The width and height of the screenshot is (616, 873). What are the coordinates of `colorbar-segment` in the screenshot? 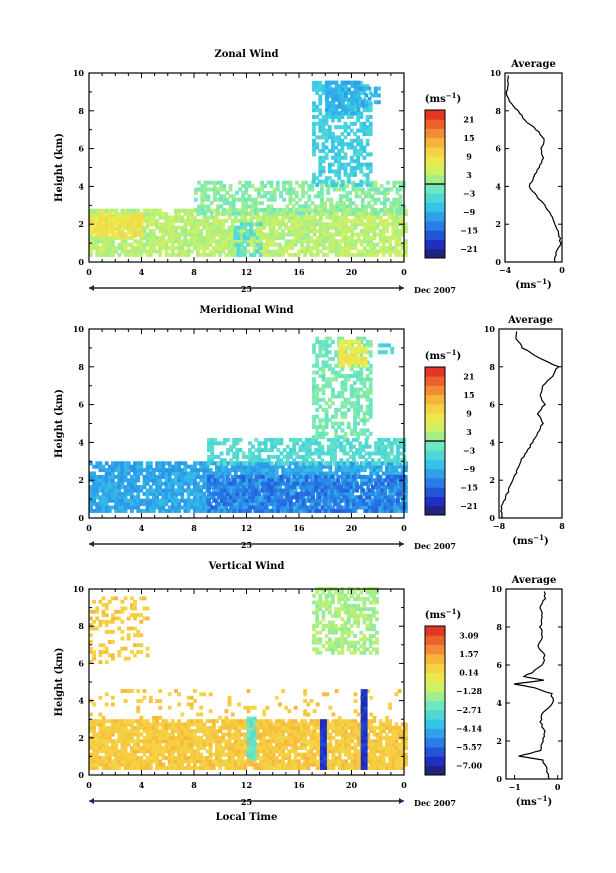 It's located at (435, 381).